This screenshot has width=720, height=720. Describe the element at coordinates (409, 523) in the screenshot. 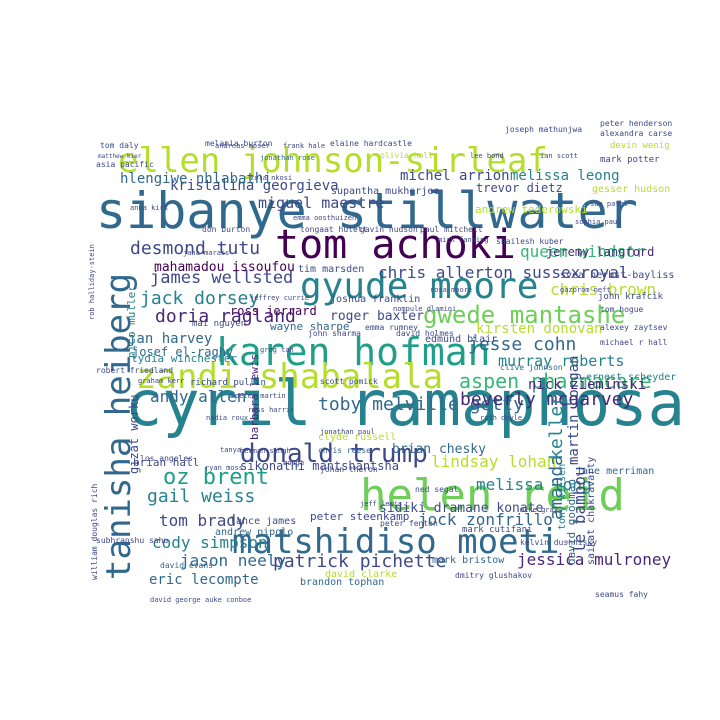

I see `cloud-word: peter fenton` at that location.